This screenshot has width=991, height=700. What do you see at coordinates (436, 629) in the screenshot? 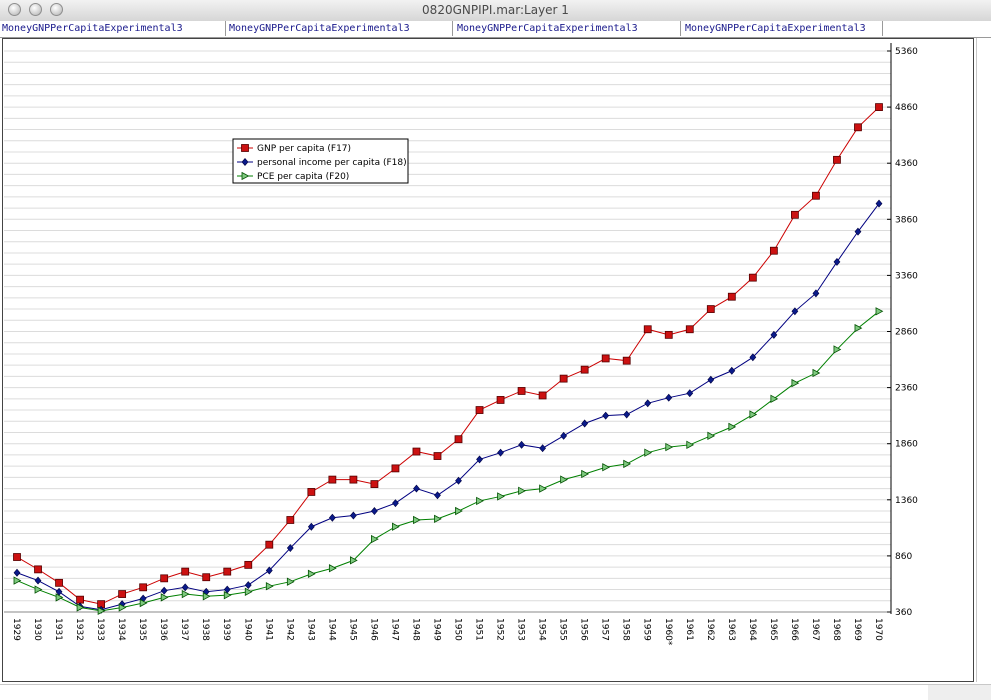
I see `x-tick-label: 1949` at bounding box center [436, 629].